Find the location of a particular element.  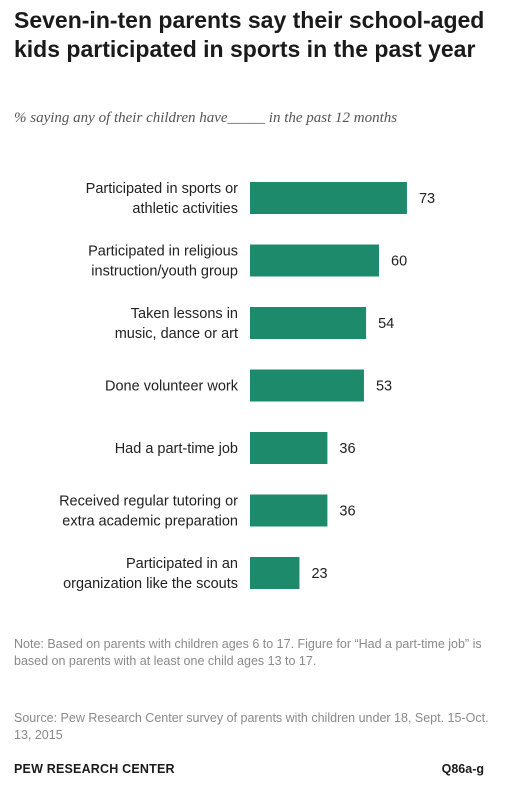

value-label: 23 is located at coordinates (319, 574).